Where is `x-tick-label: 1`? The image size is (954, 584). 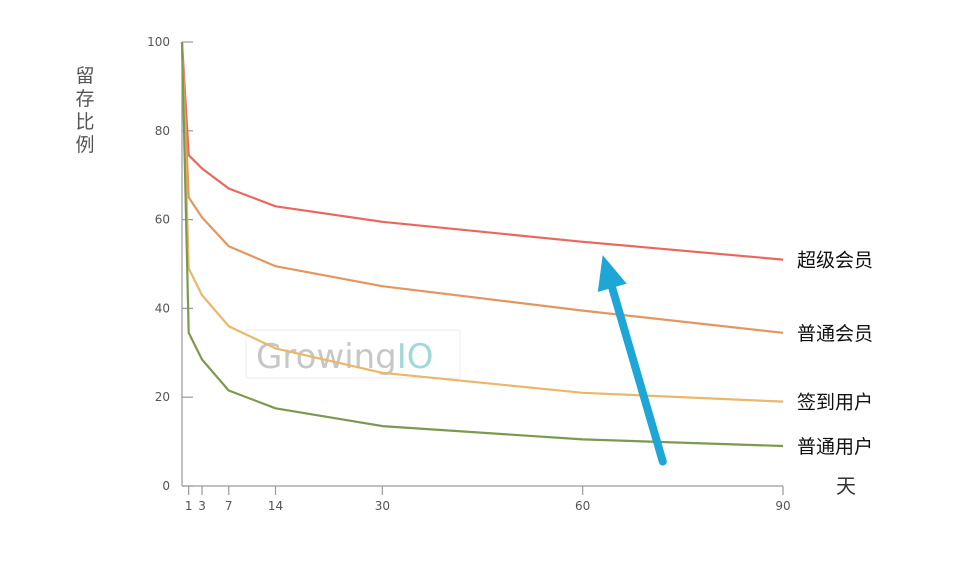
x-tick-label: 1 is located at coordinates (189, 506).